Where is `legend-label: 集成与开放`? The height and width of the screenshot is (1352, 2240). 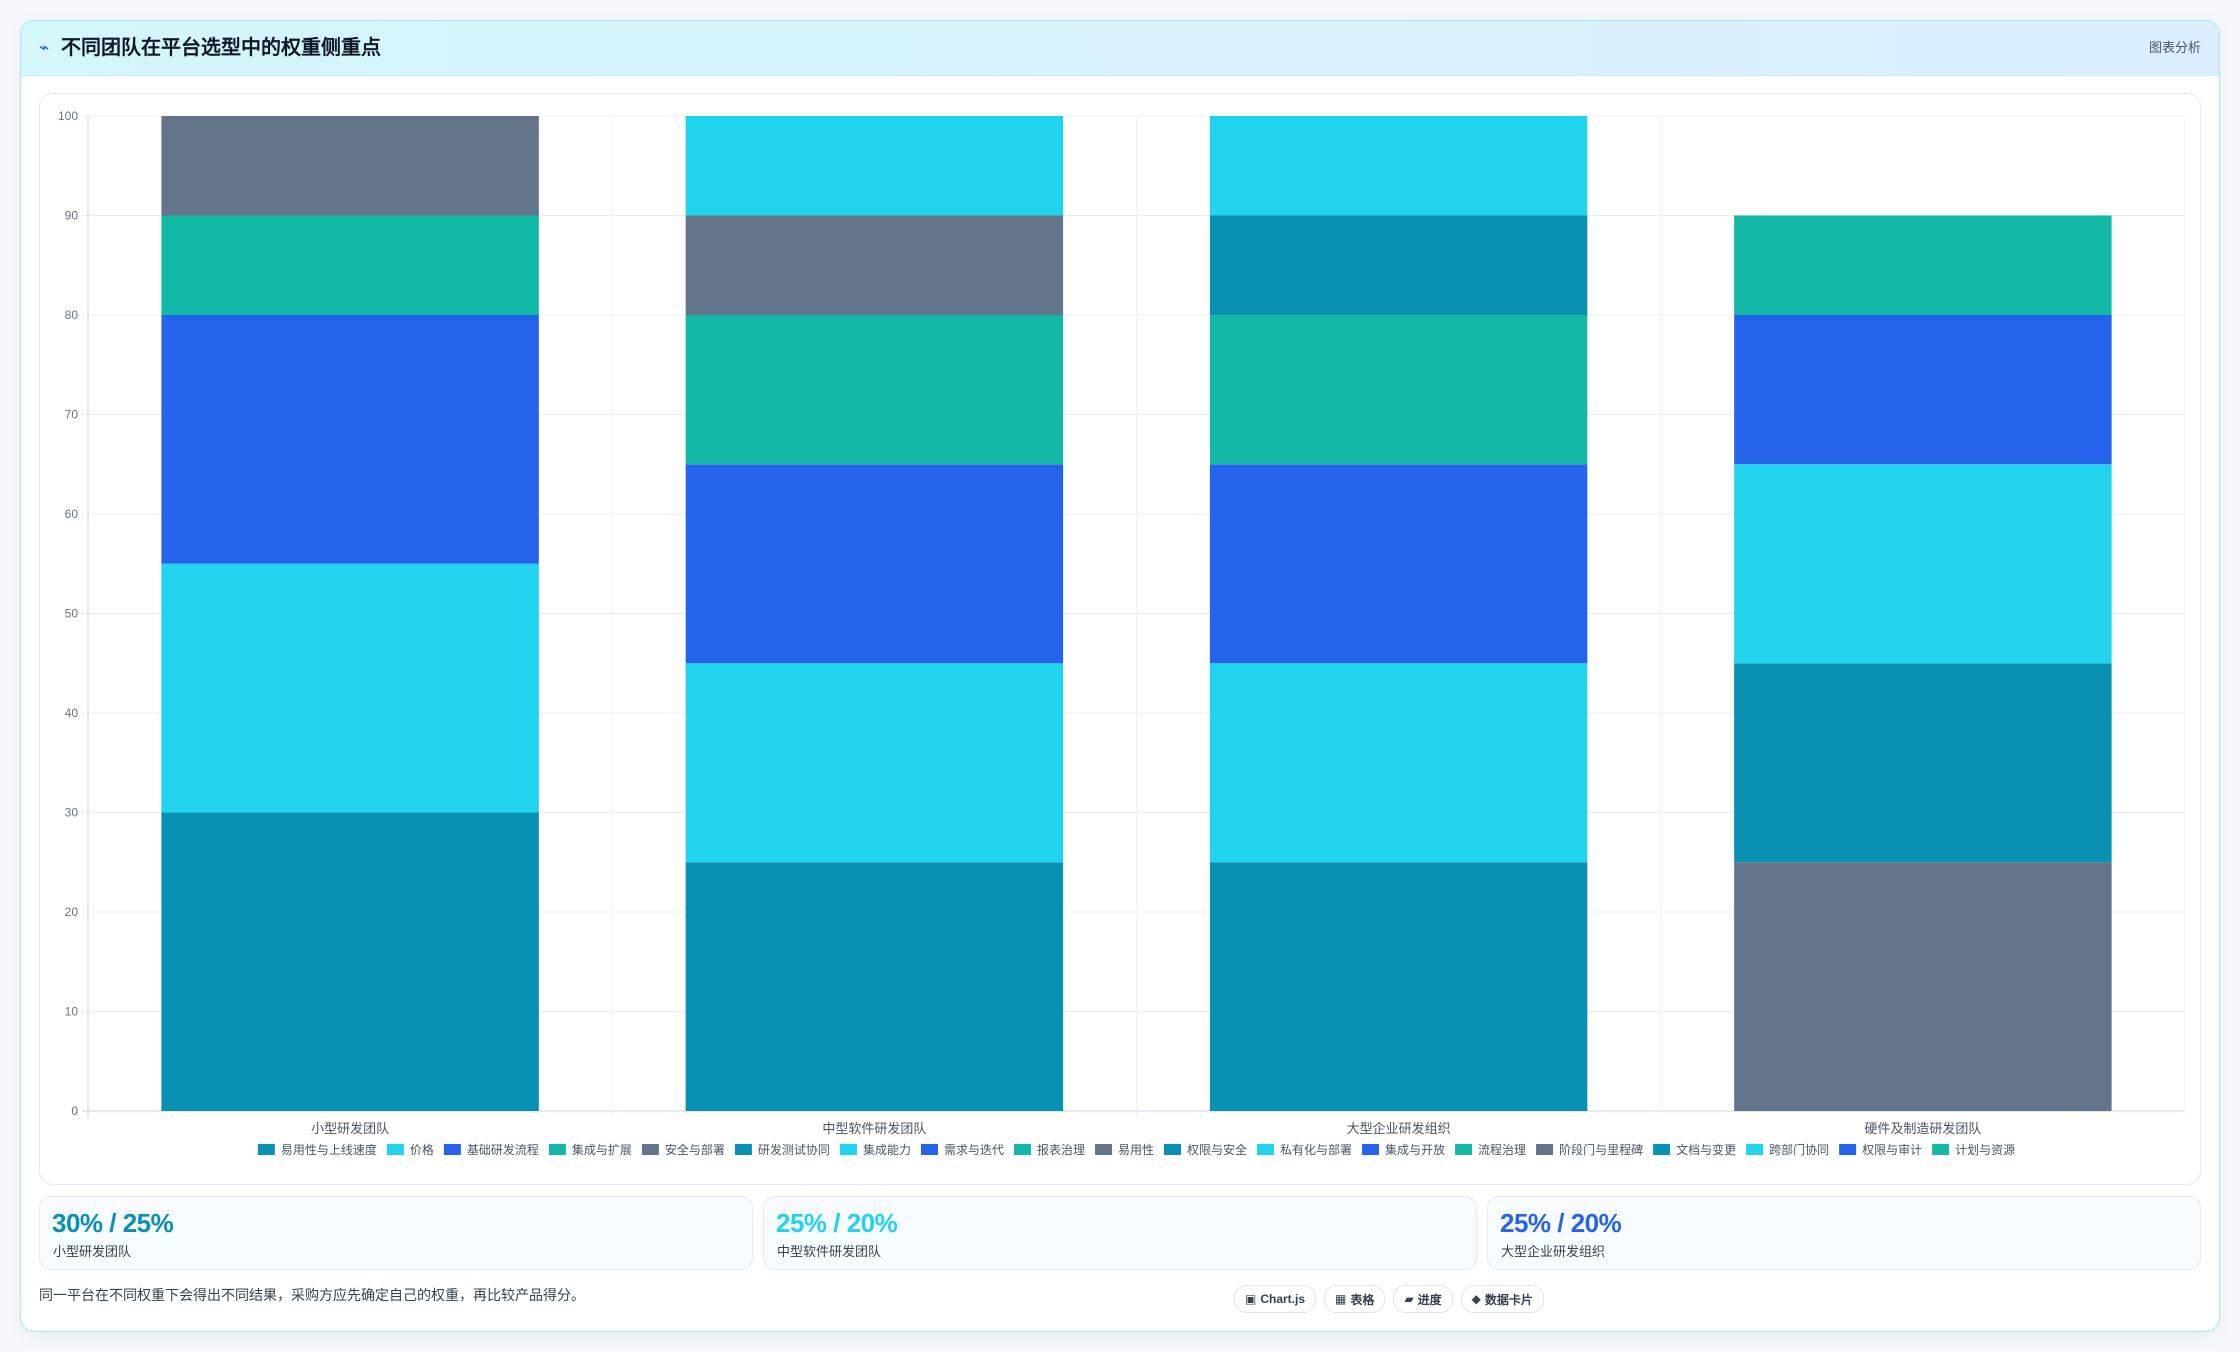 legend-label: 集成与开放 is located at coordinates (1415, 1149).